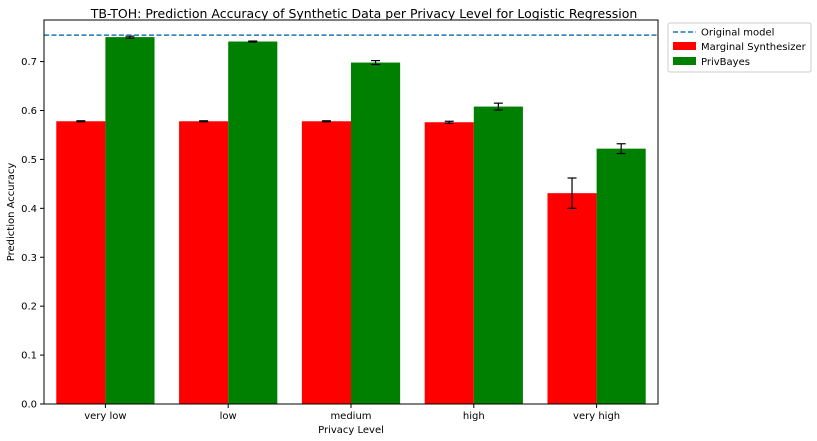 This screenshot has width=817, height=441. Describe the element at coordinates (204, 262) in the screenshot. I see `bar-marginal-synthesizer-low` at that location.